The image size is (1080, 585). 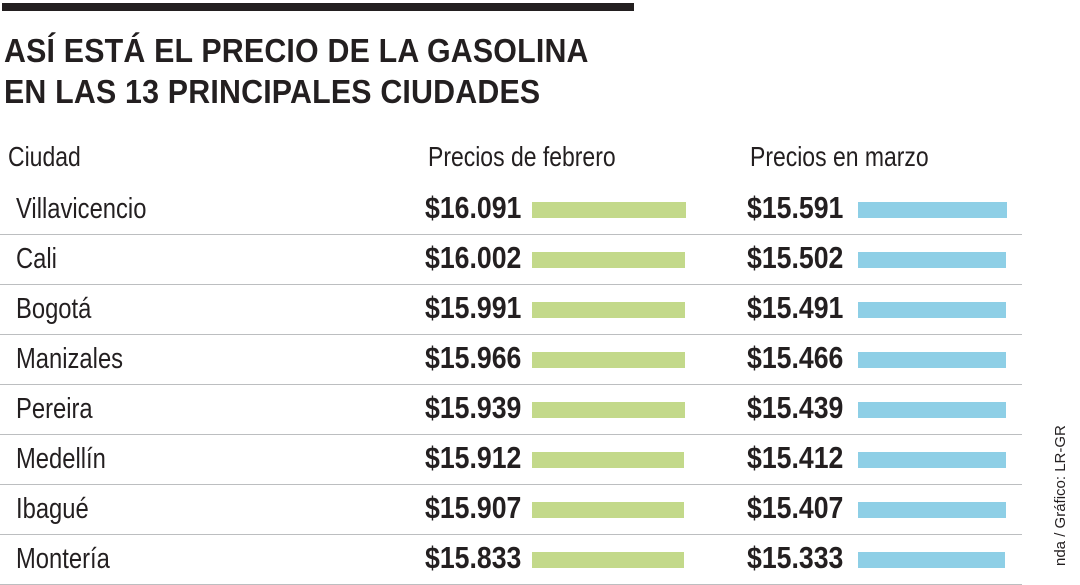 I want to click on february-value-label: $15.833, so click(x=473, y=557).